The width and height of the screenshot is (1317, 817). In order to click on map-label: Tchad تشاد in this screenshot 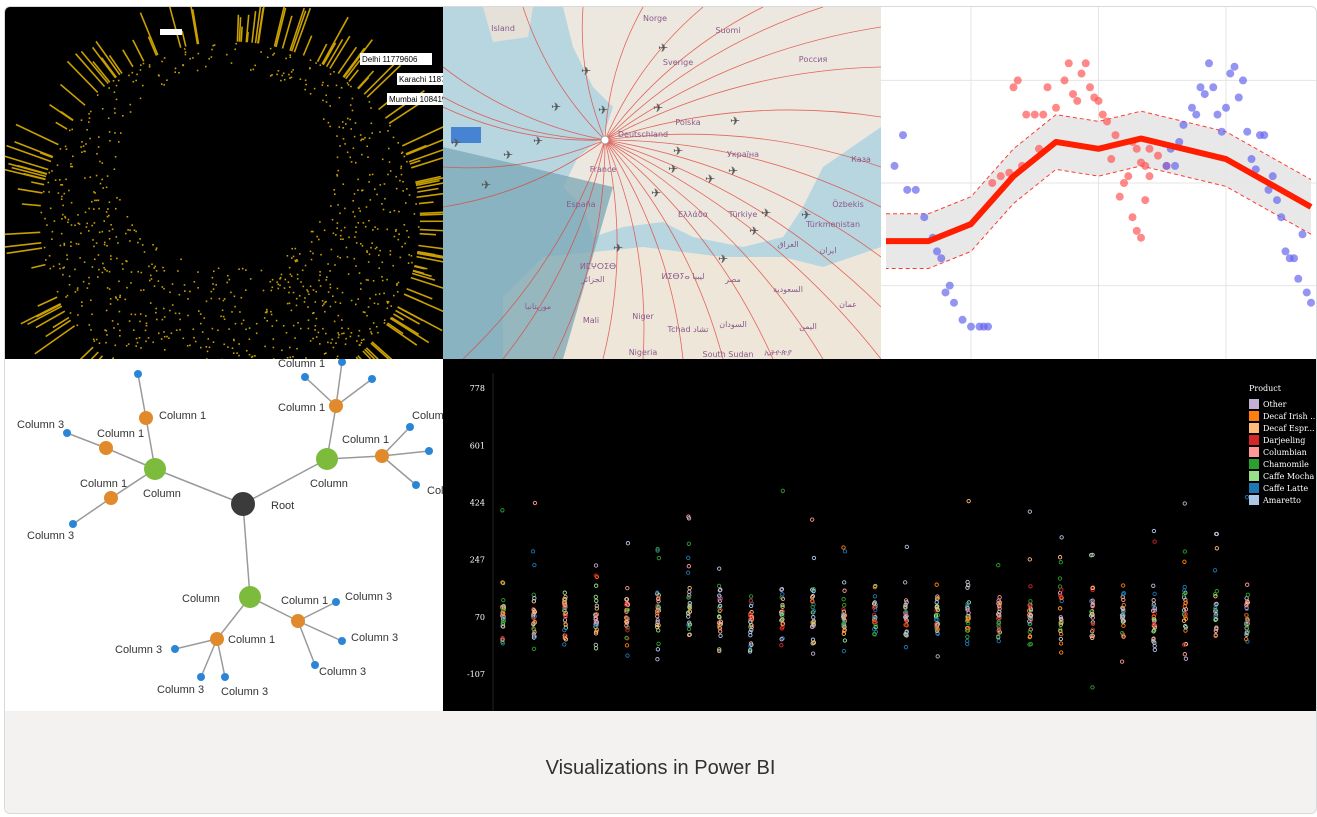, I will do `click(688, 329)`.